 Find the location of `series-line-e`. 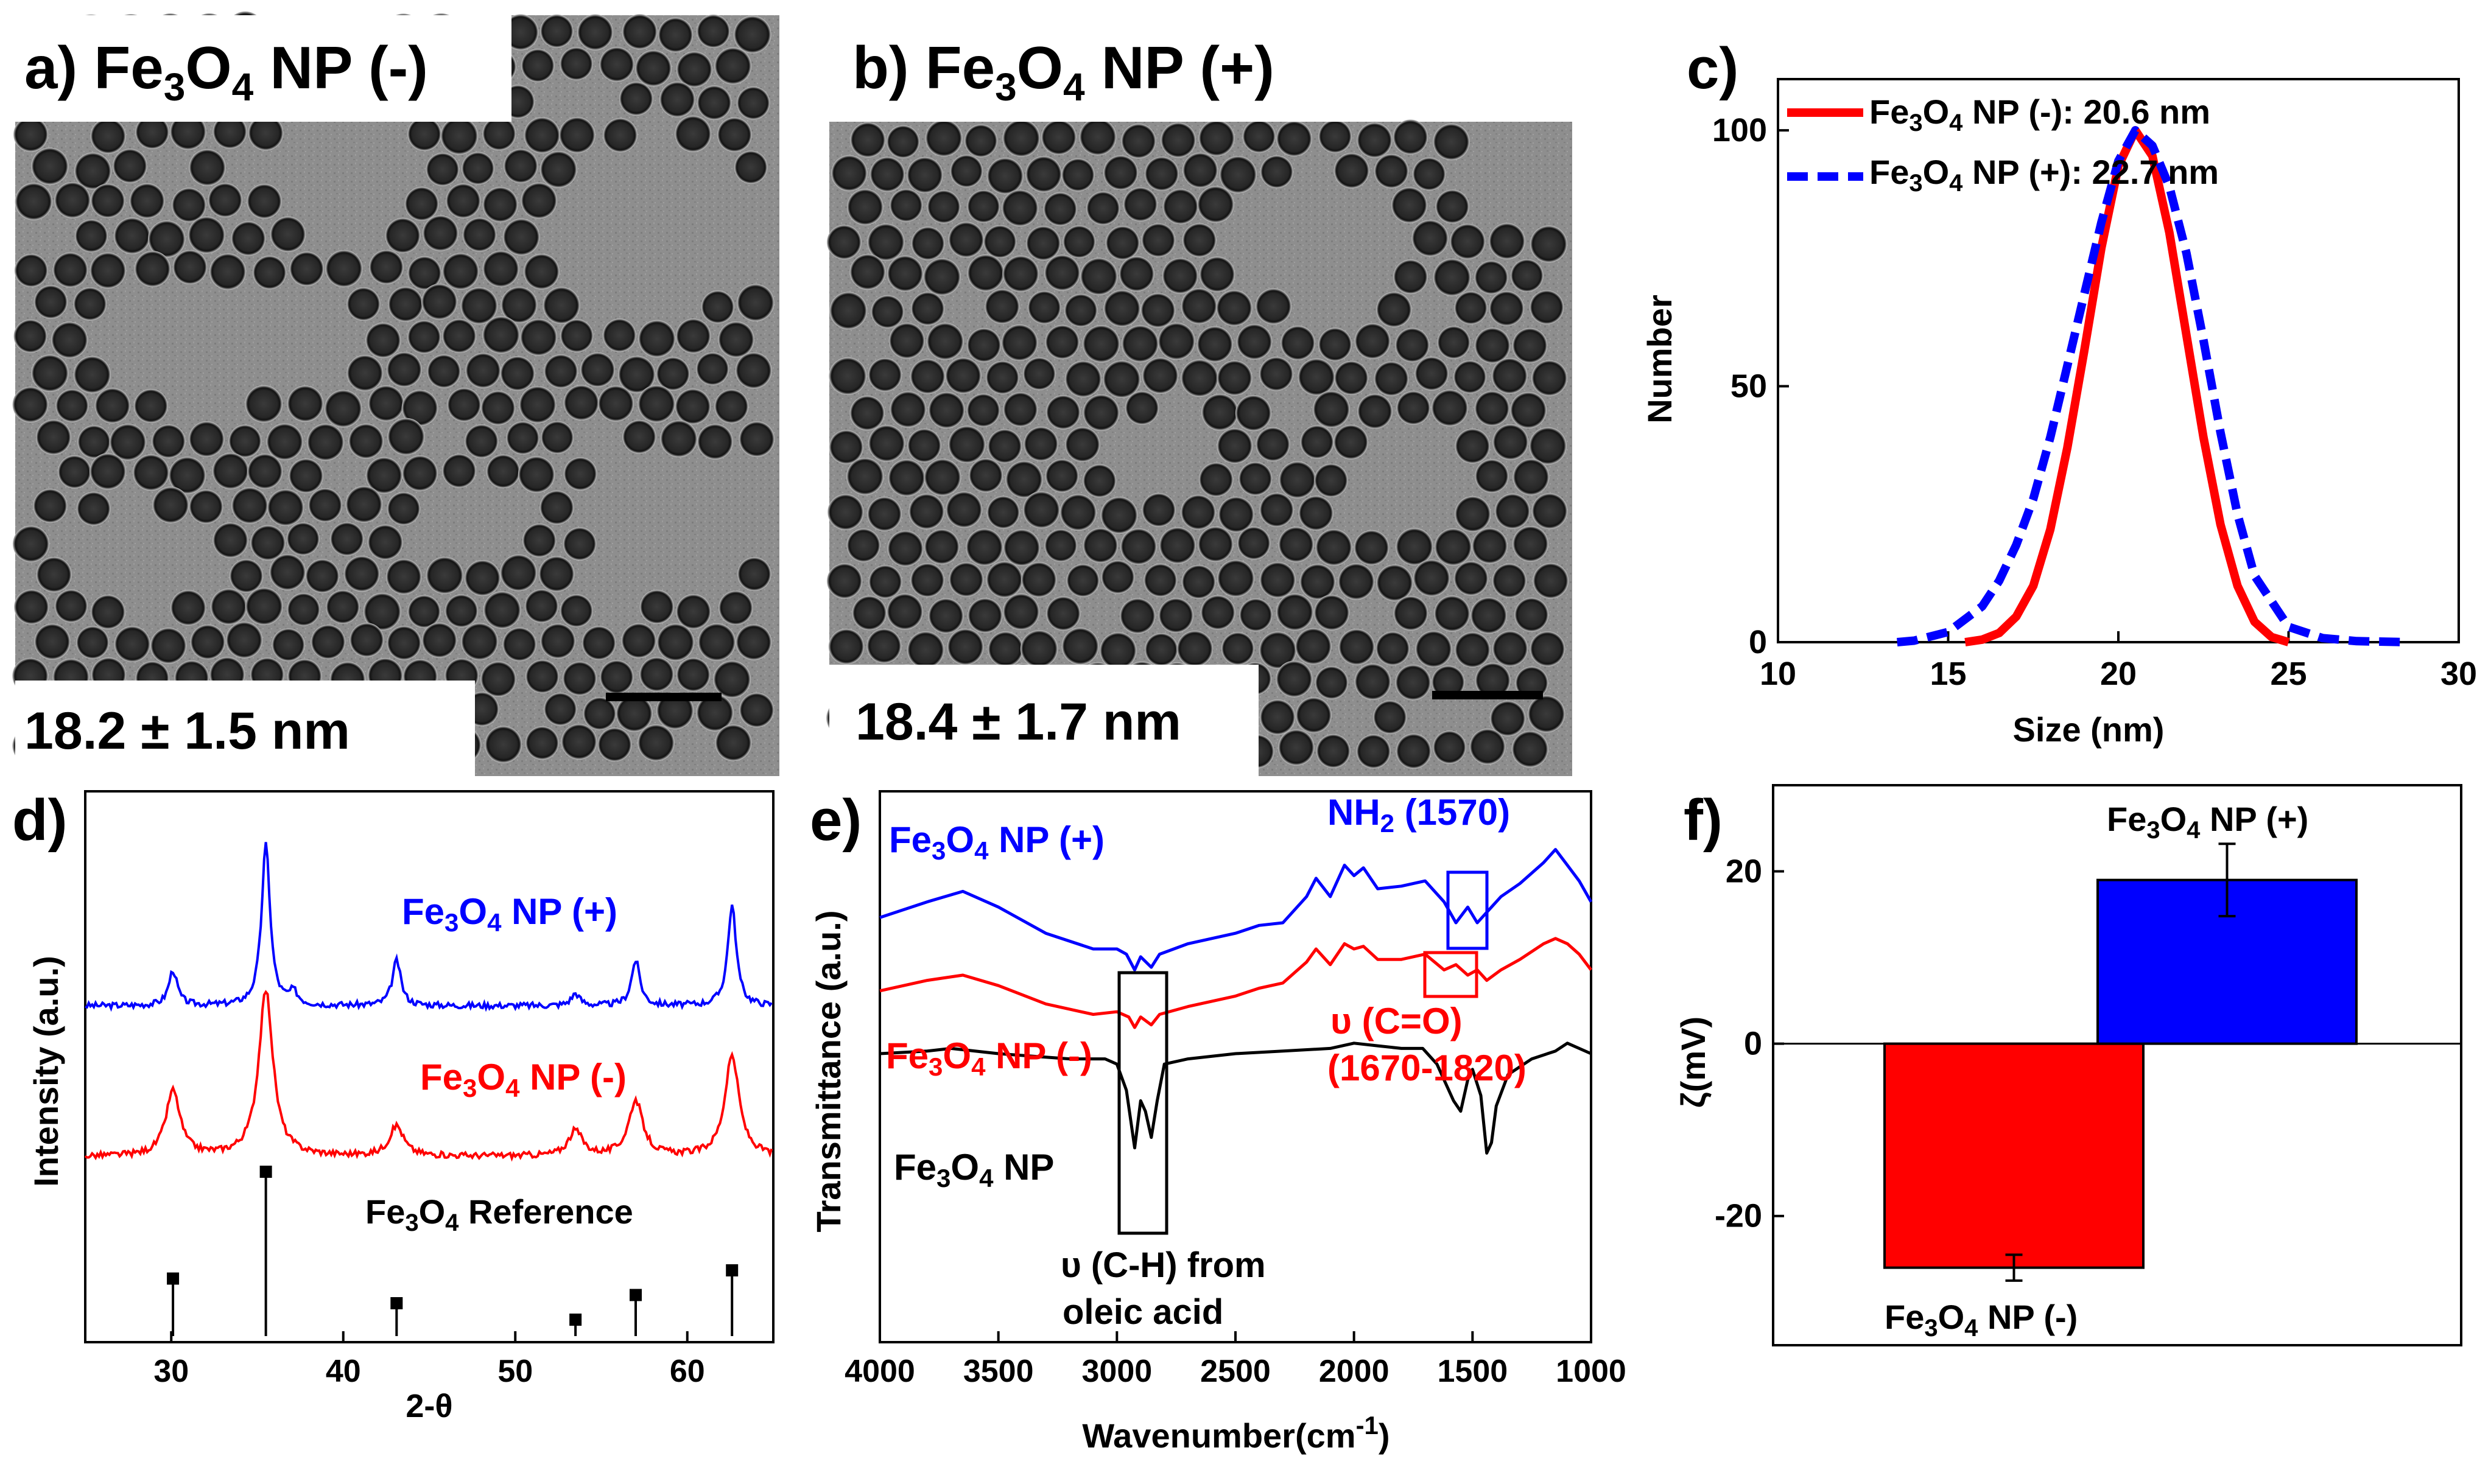

series-line-e is located at coordinates (1235, 1098).